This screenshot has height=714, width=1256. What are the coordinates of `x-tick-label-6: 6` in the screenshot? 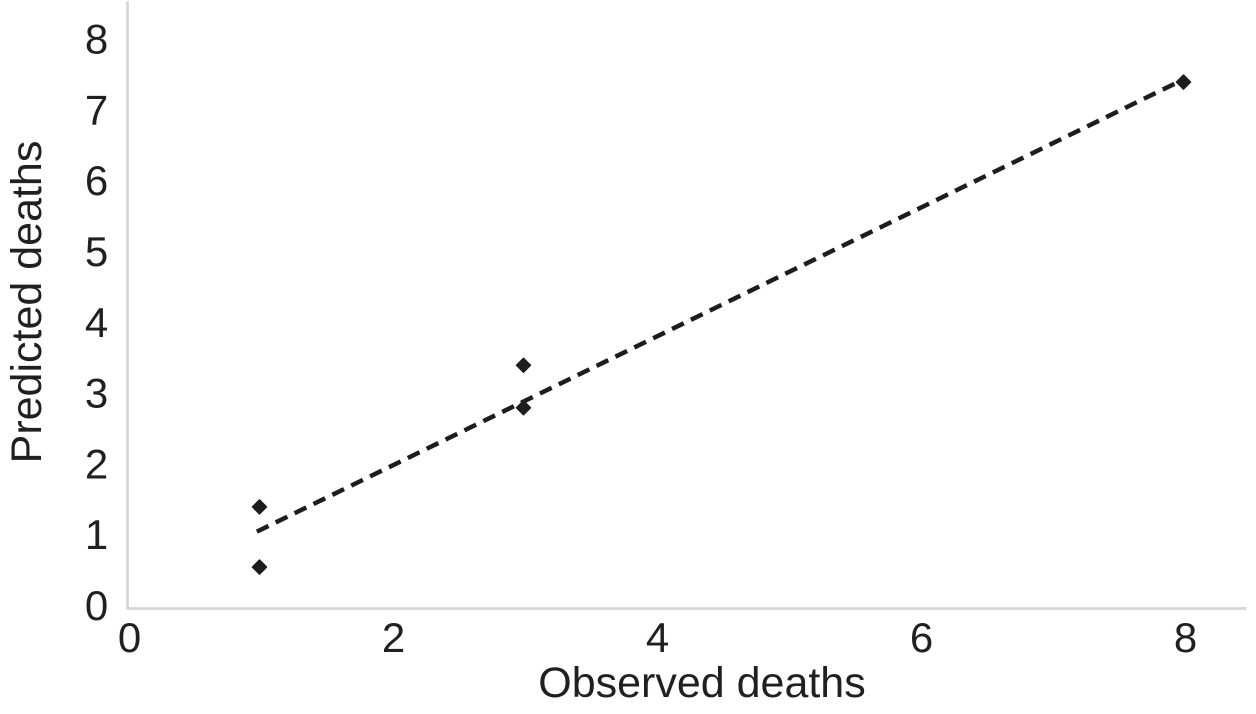 It's located at (921, 637).